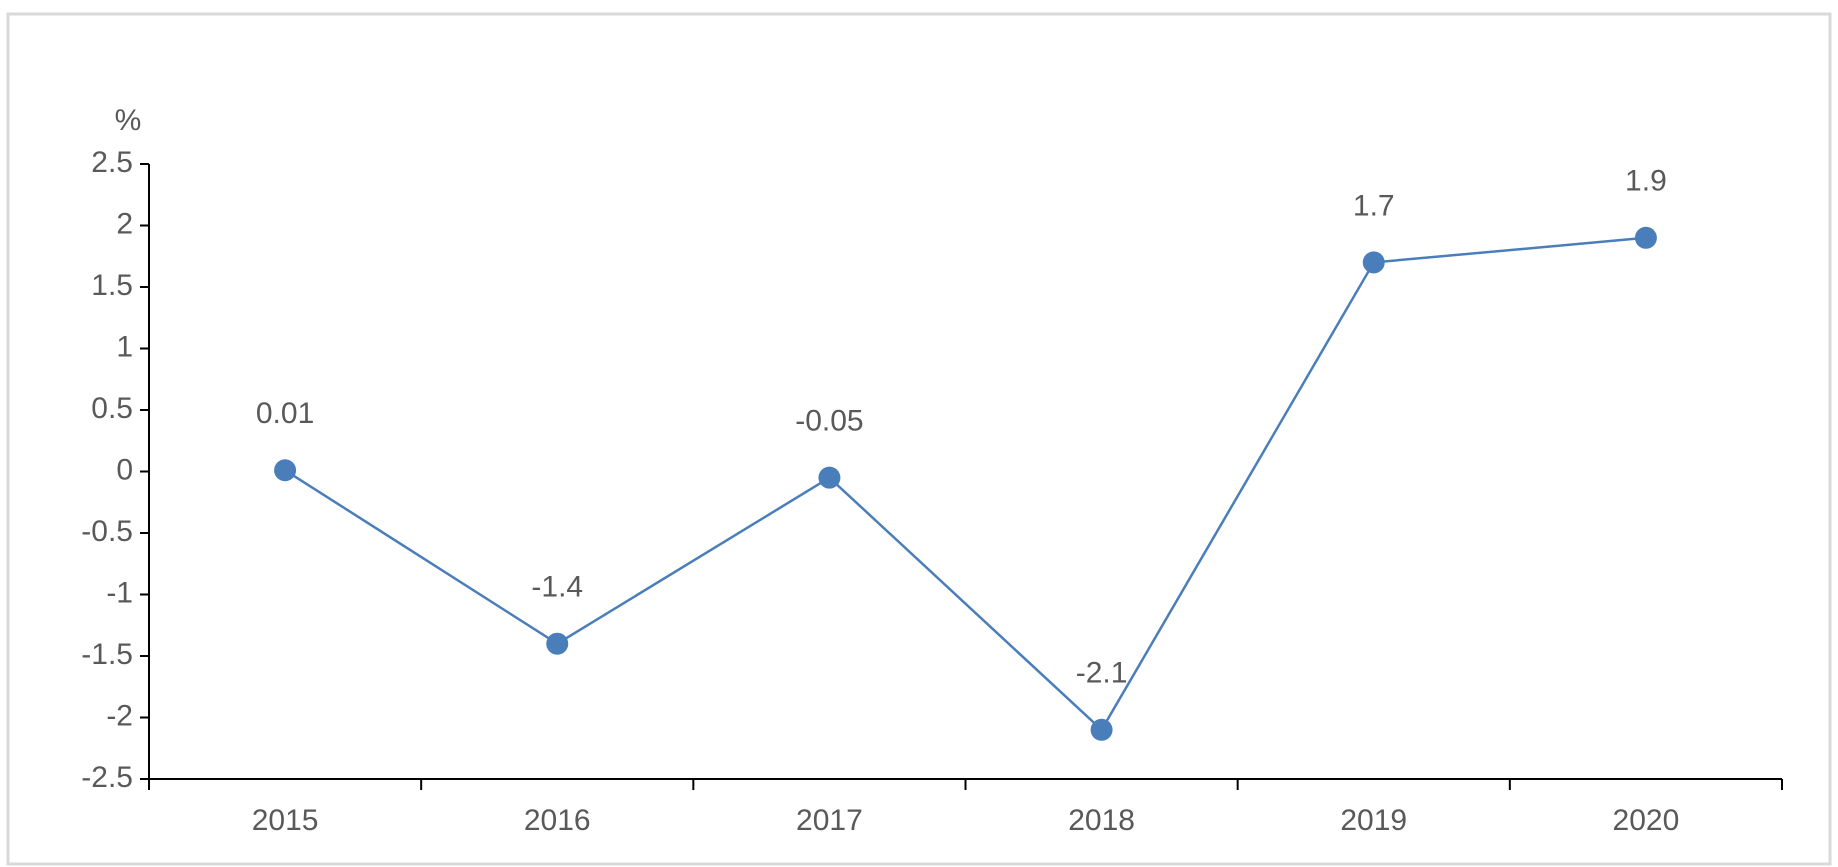 The image size is (1838, 867). I want to click on x-tick-label: 2015, so click(285, 820).